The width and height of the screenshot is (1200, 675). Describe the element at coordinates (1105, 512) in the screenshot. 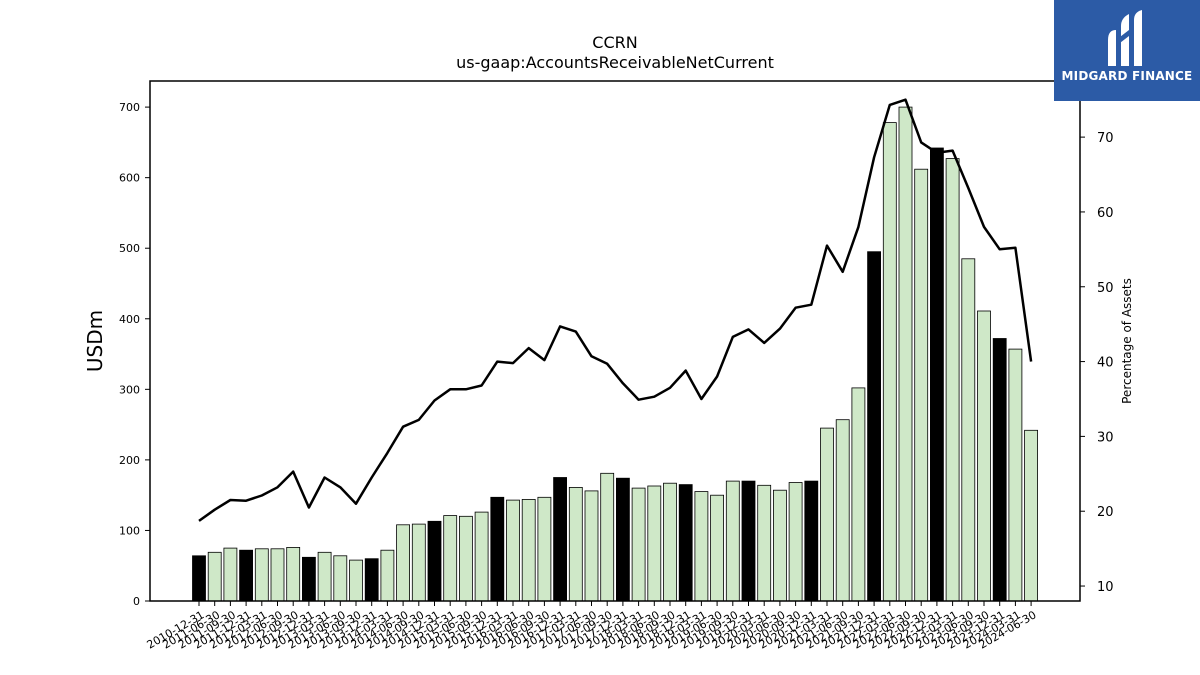

I see `y-right-tick-label: 20` at that location.